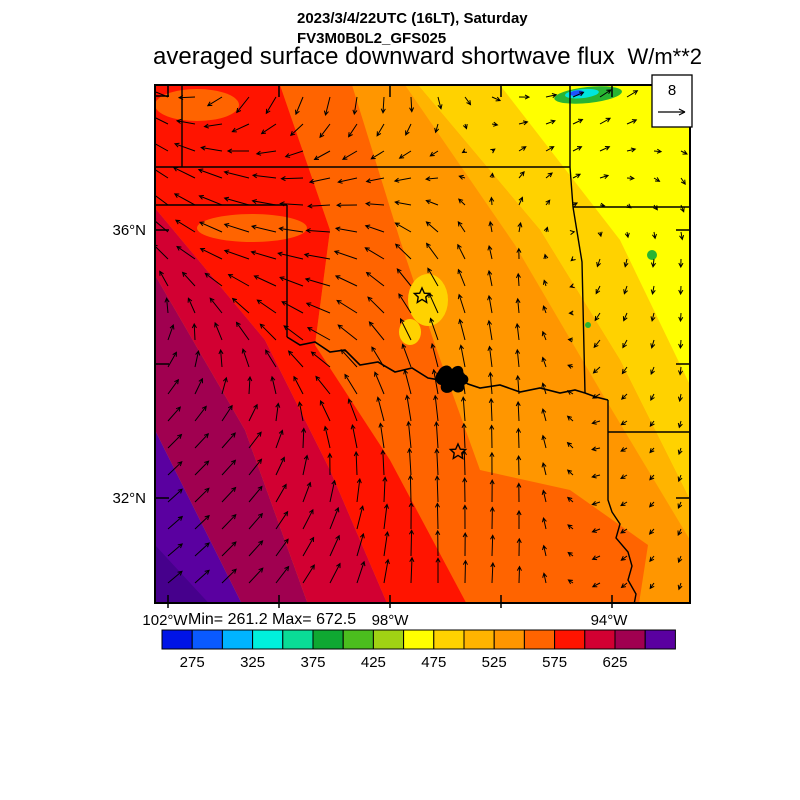 The image size is (800, 800). Describe the element at coordinates (272, 619) in the screenshot. I see `minmax-label: Min= 261.2 Max= 672.5` at that location.